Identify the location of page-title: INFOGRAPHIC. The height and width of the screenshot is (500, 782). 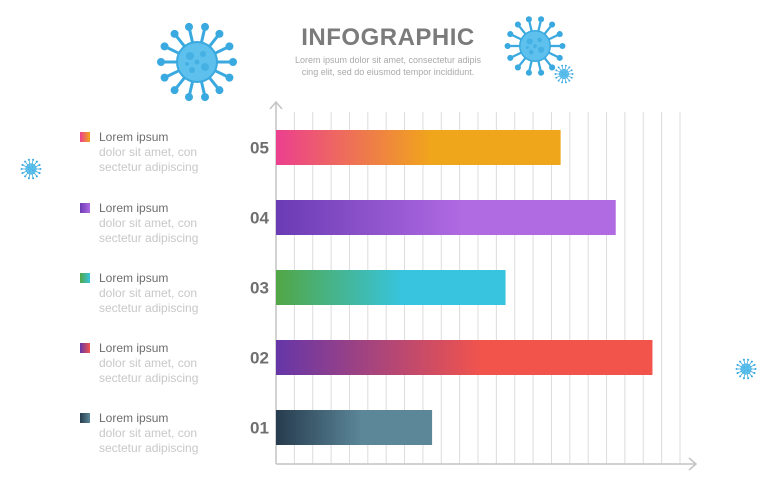
(388, 37).